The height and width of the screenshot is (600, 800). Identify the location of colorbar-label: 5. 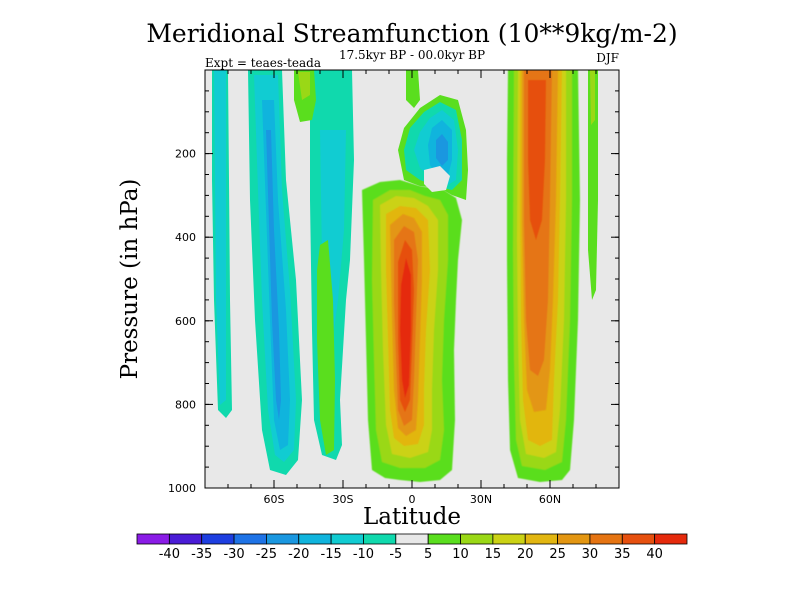
(428, 554).